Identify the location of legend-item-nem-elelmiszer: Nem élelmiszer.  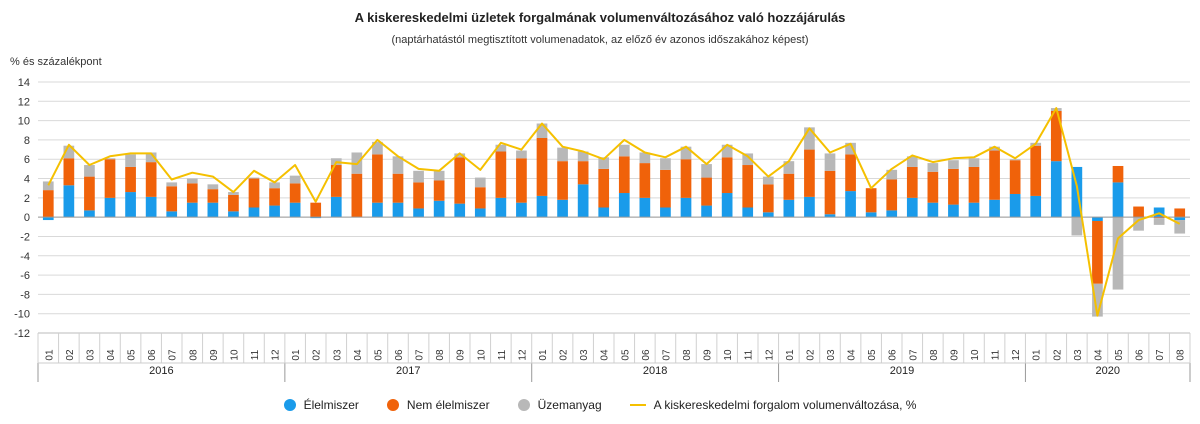
(438, 405).